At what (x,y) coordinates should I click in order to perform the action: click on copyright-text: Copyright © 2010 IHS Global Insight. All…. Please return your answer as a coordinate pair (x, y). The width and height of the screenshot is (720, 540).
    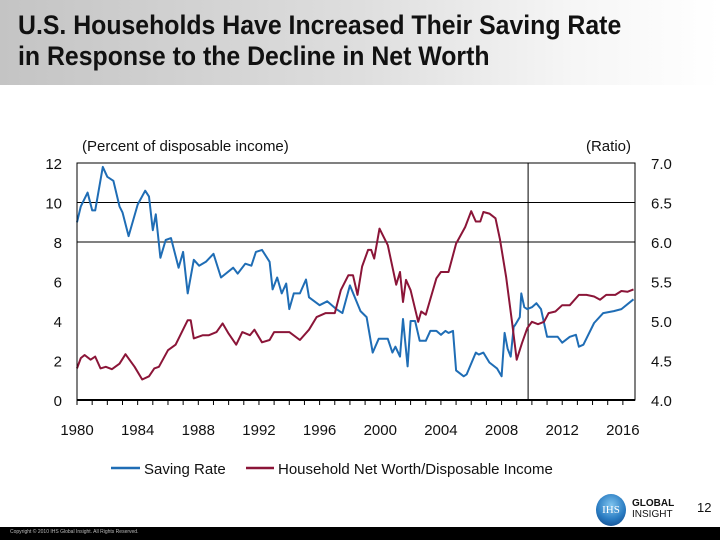
    Looking at the image, I should click on (74, 532).